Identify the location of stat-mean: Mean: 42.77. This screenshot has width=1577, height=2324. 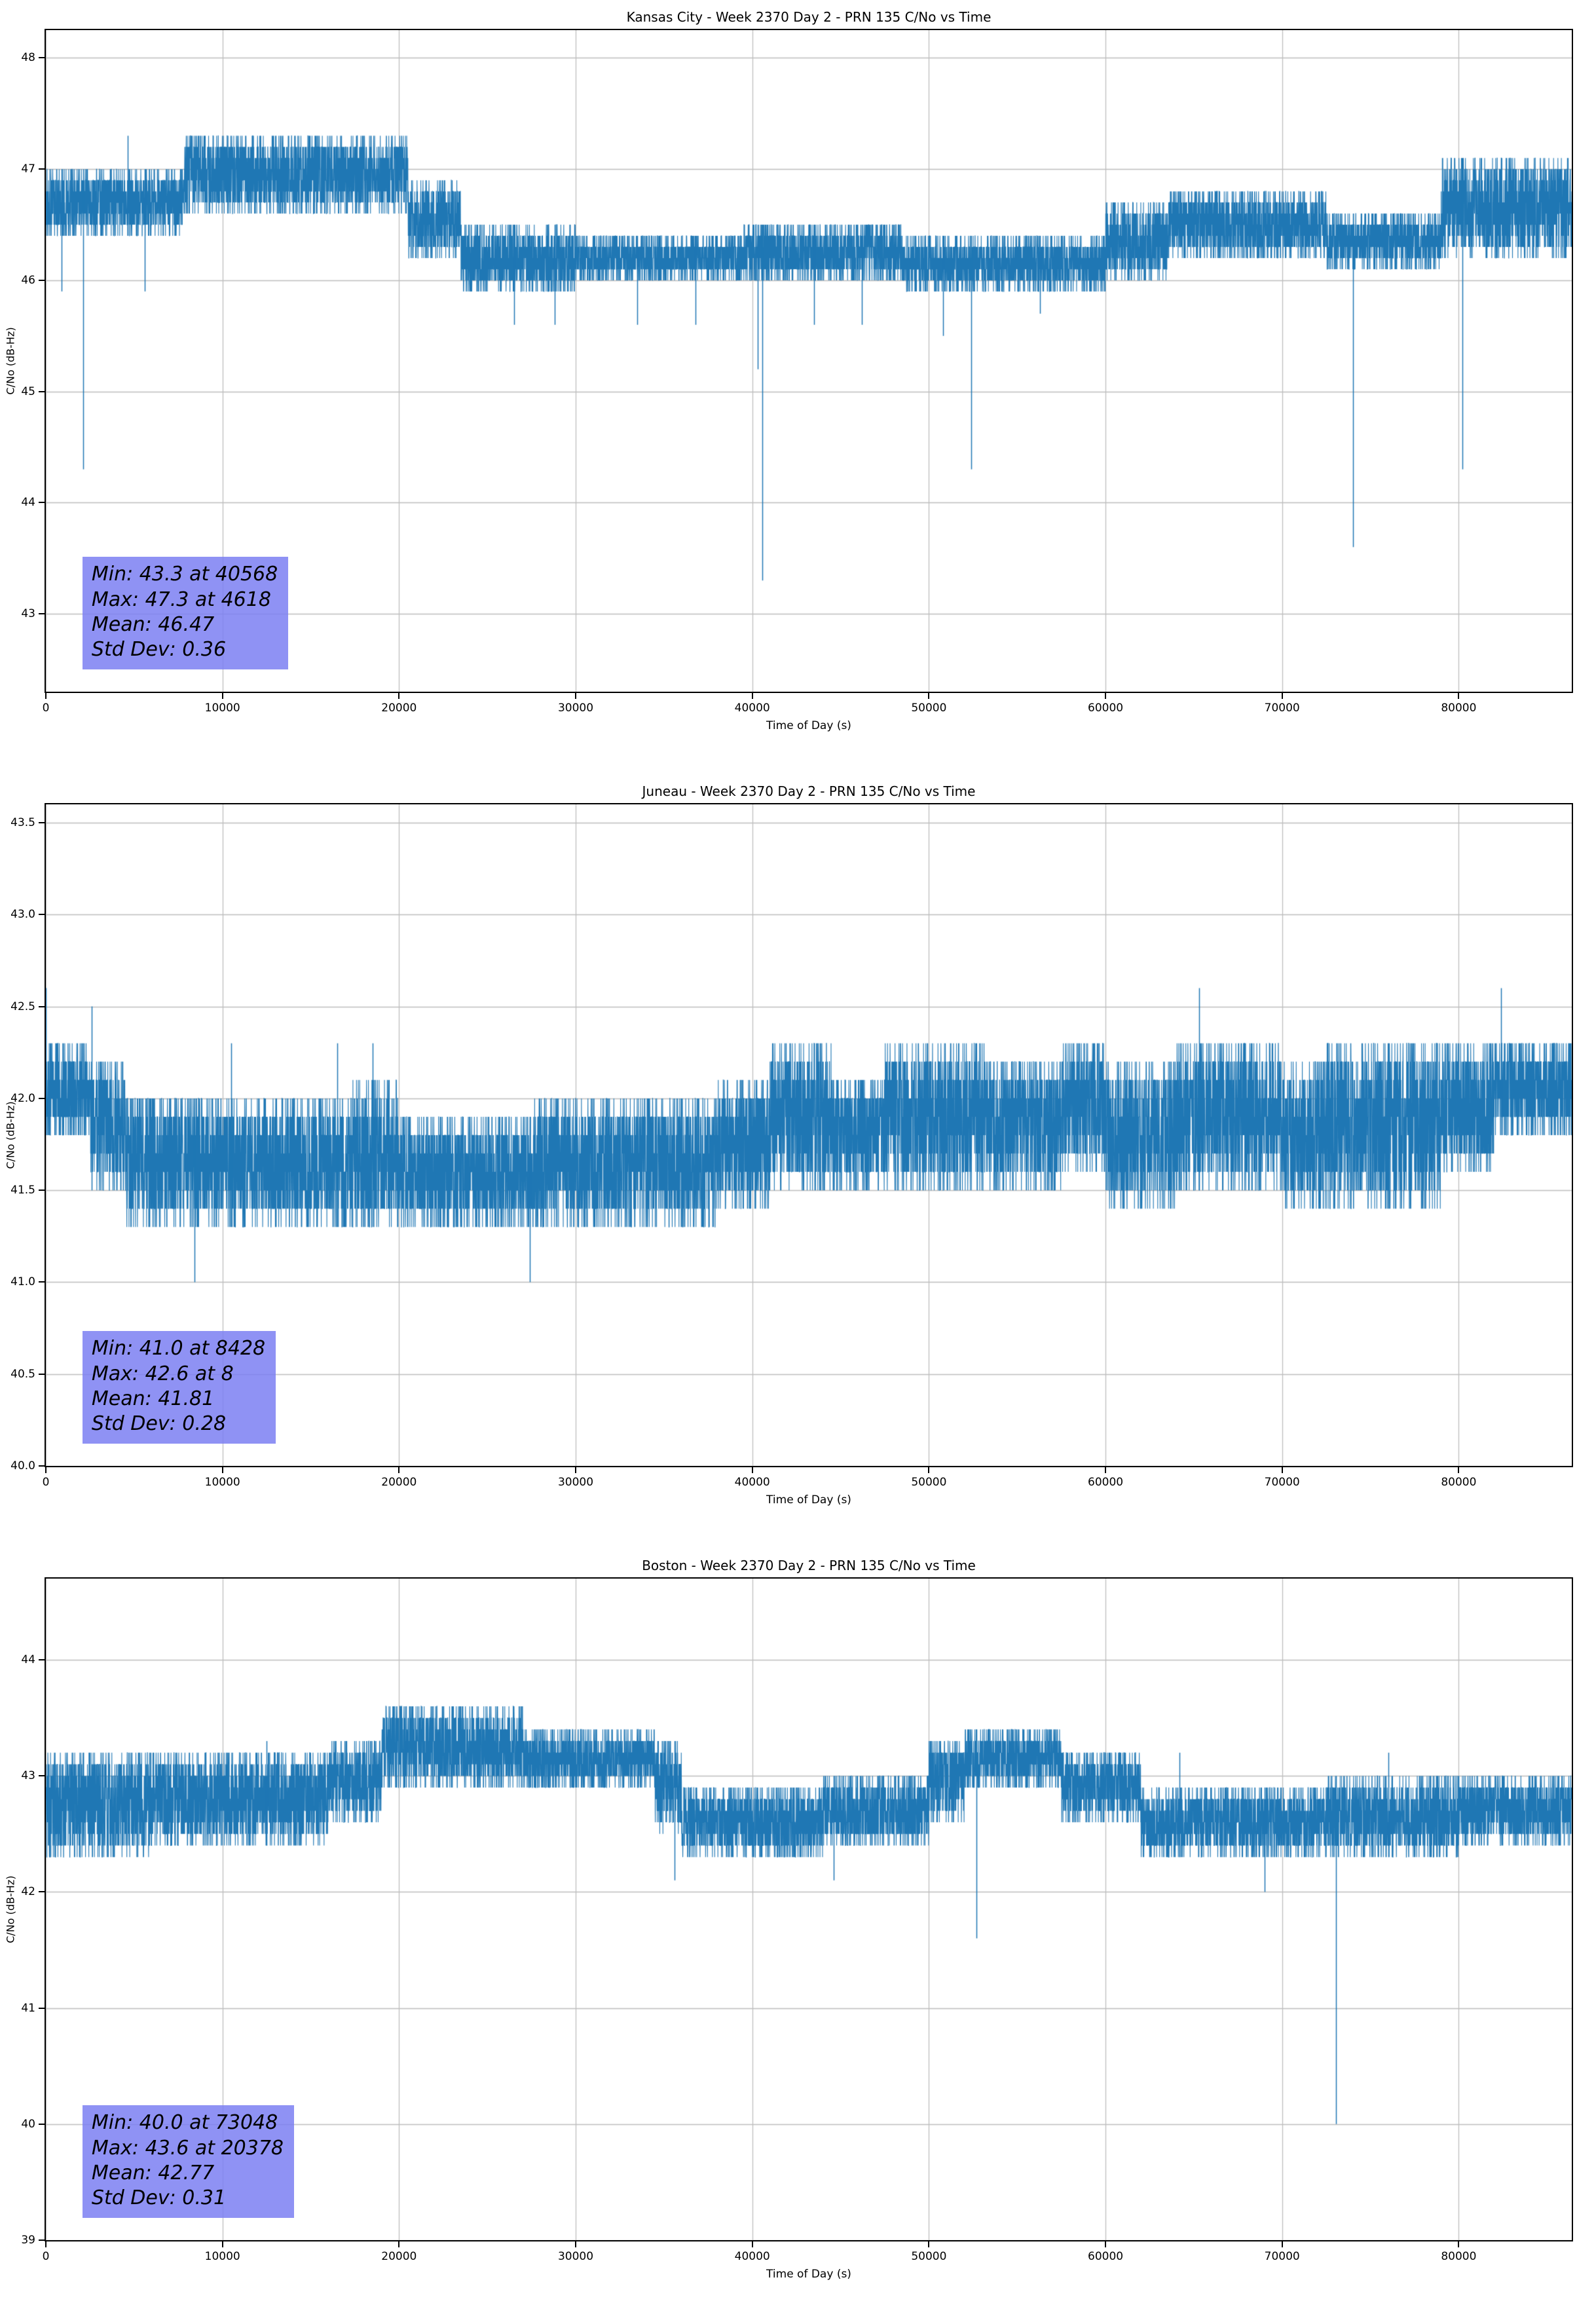
(153, 2172).